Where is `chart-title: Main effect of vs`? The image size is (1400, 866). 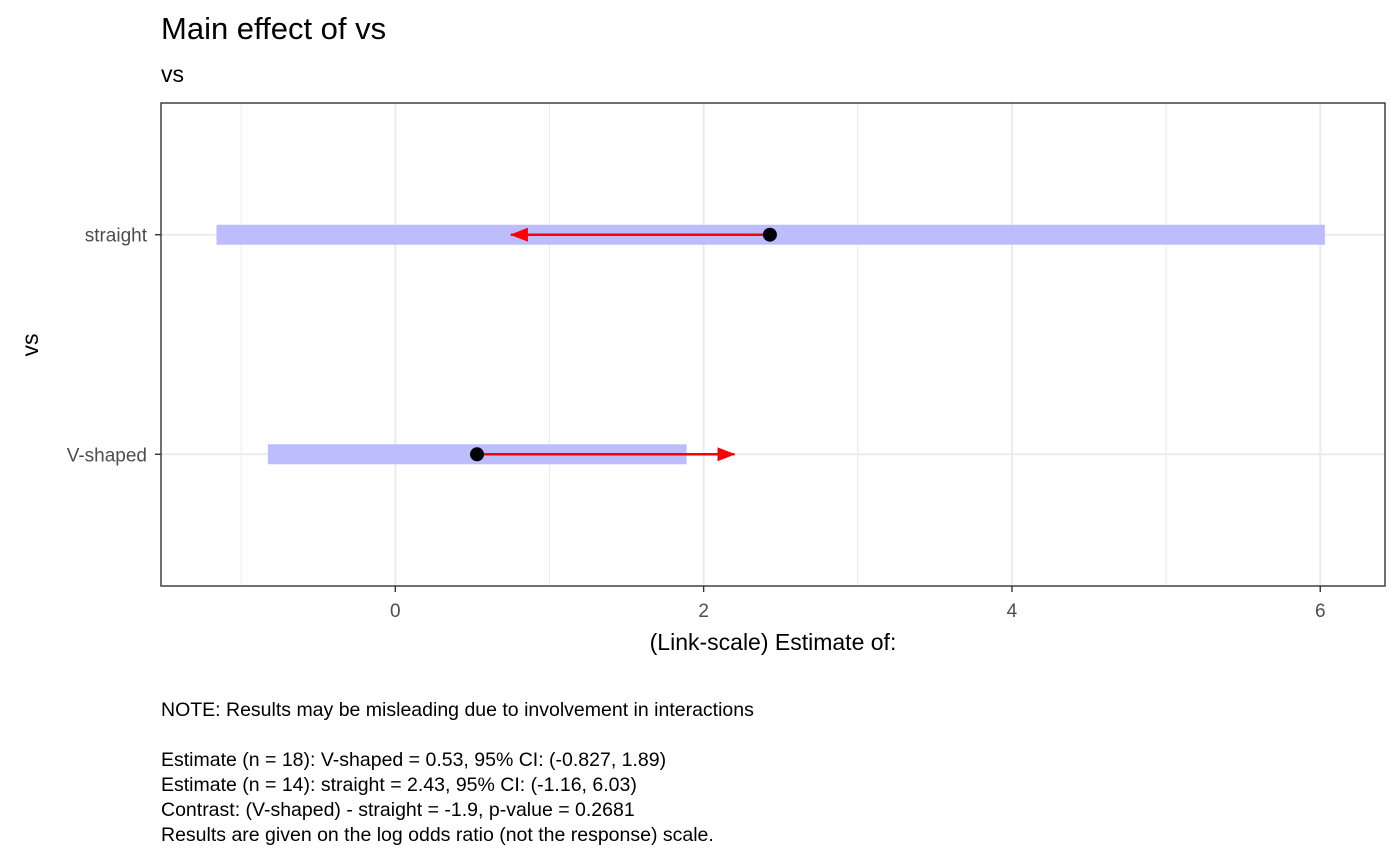 chart-title: Main effect of vs is located at coordinates (273, 28).